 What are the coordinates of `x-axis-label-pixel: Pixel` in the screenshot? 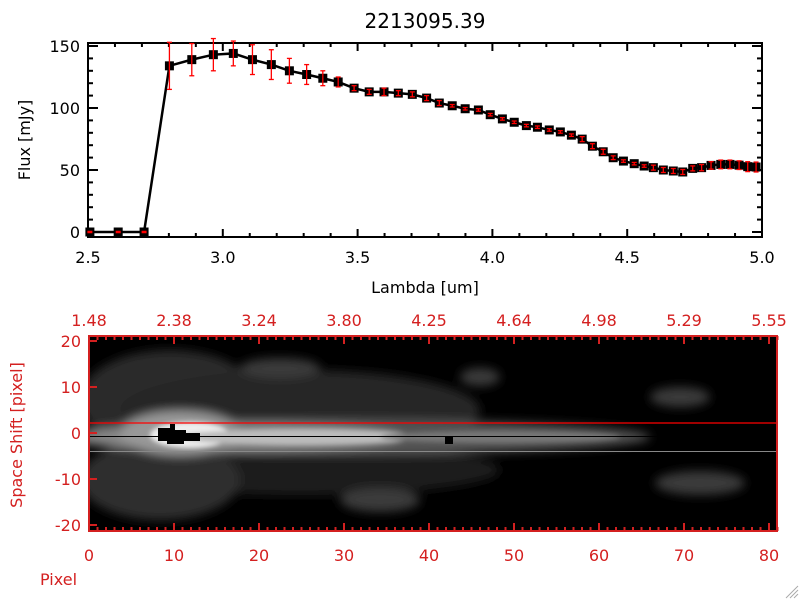 It's located at (58, 579).